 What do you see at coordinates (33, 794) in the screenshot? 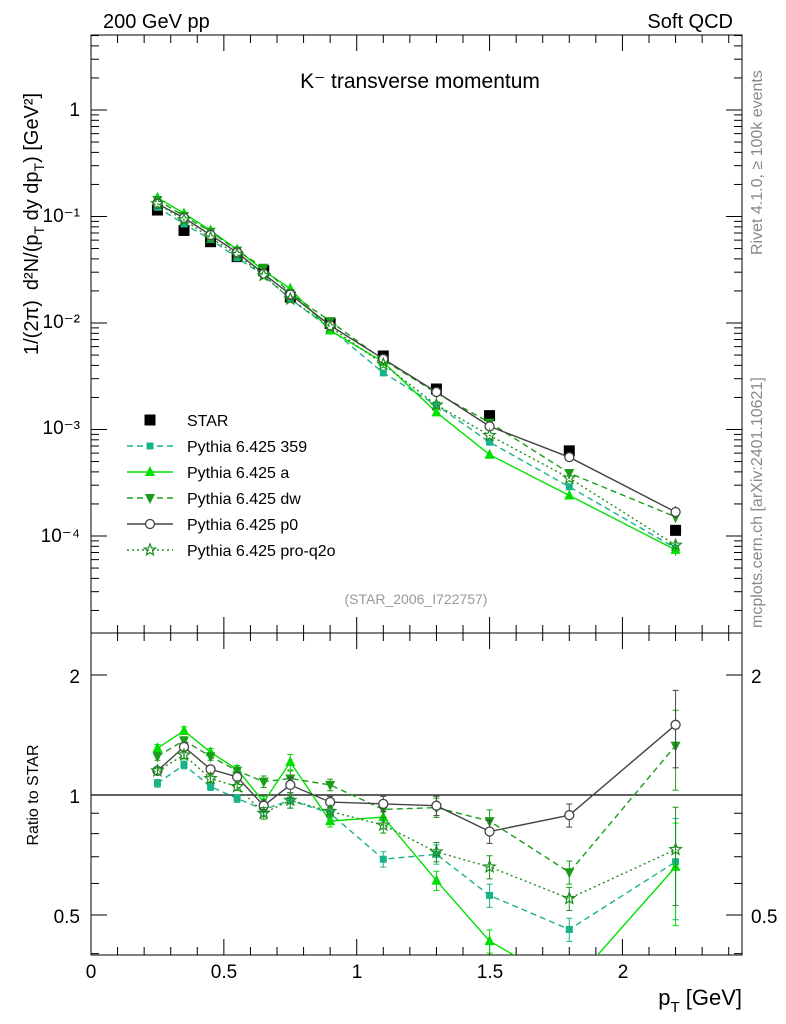
I see `ratio-ylabel: Ratio to STAR` at bounding box center [33, 794].